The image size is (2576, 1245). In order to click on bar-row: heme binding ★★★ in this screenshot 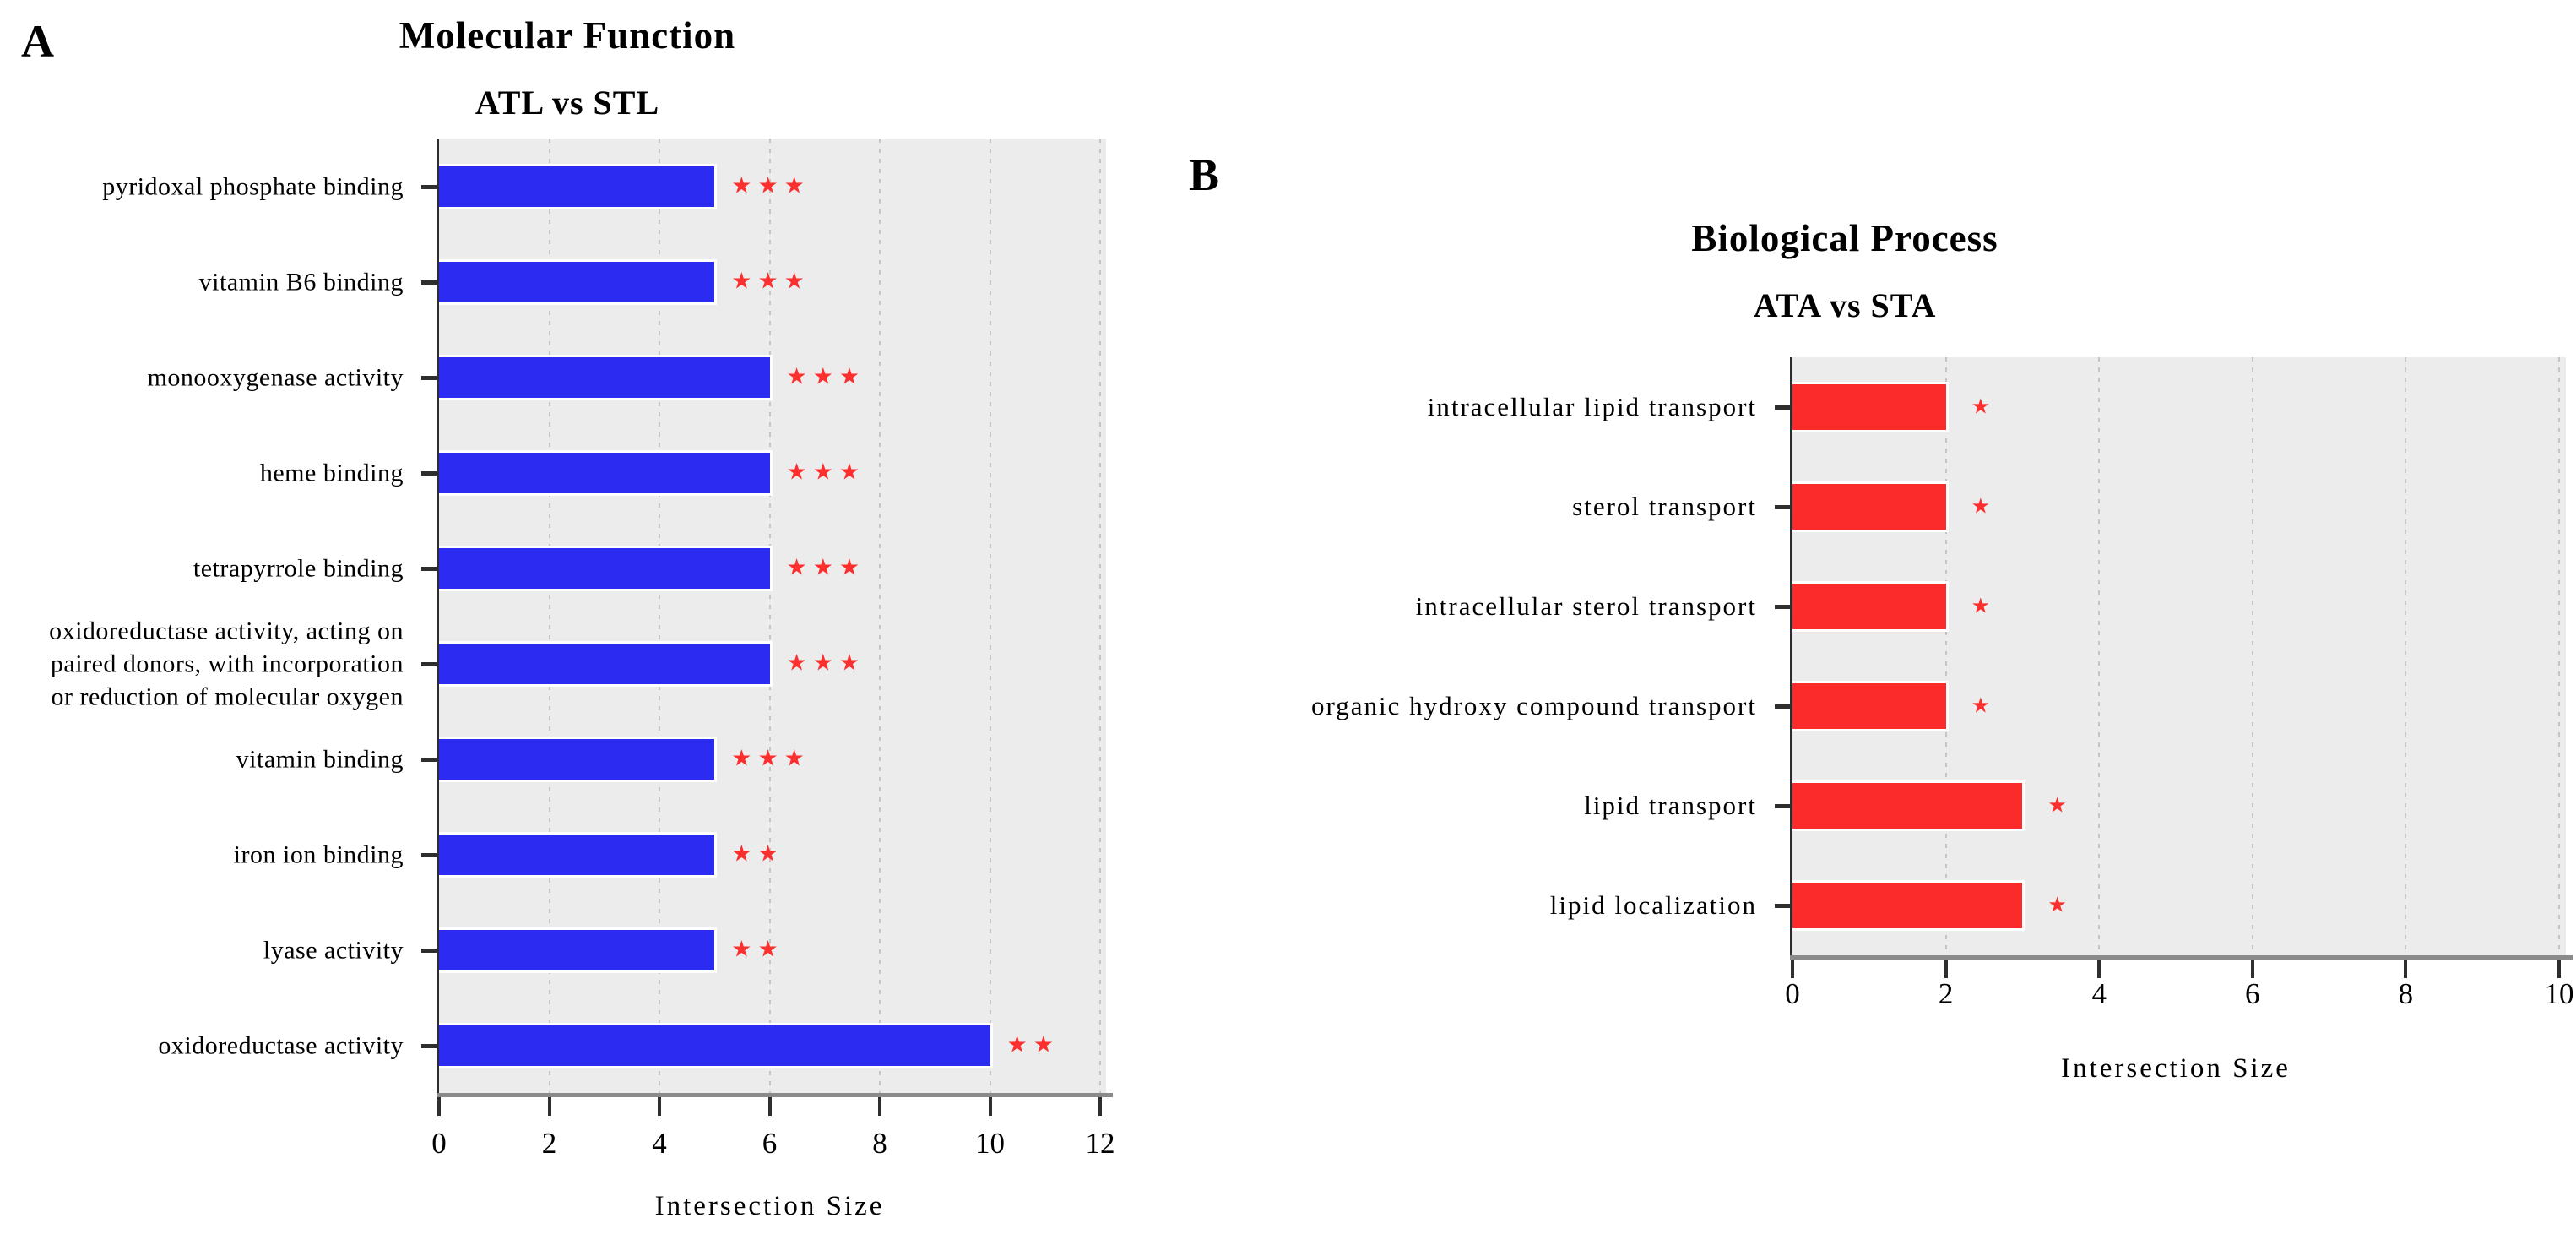, I will do `click(683, 472)`.